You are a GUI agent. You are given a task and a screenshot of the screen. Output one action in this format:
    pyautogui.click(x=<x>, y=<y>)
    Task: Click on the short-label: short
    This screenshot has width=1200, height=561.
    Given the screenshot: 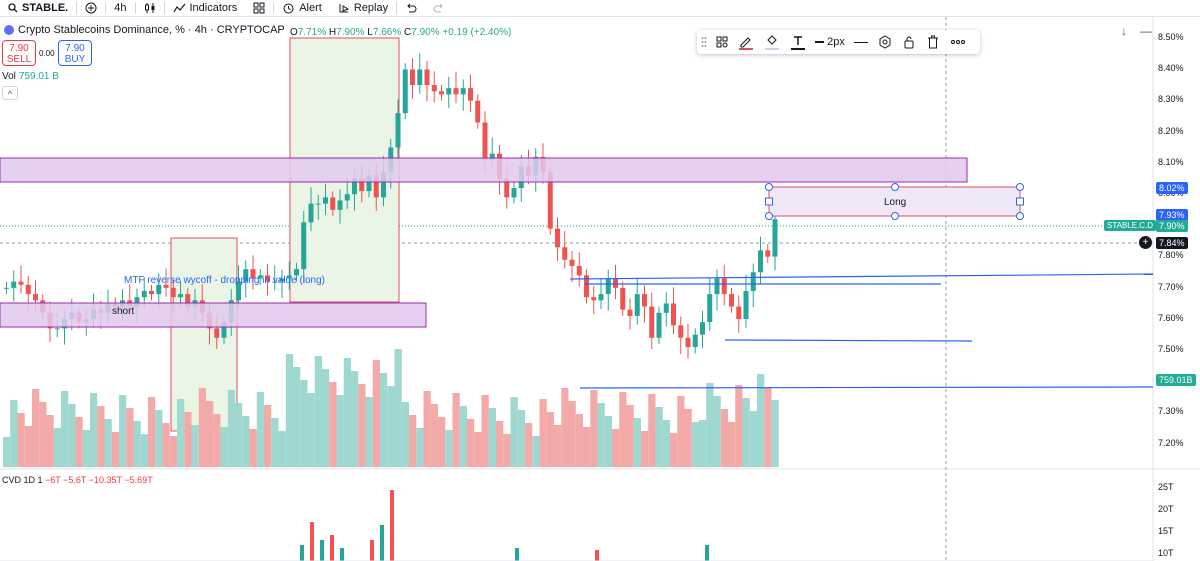 What is the action you would take?
    pyautogui.click(x=123, y=311)
    